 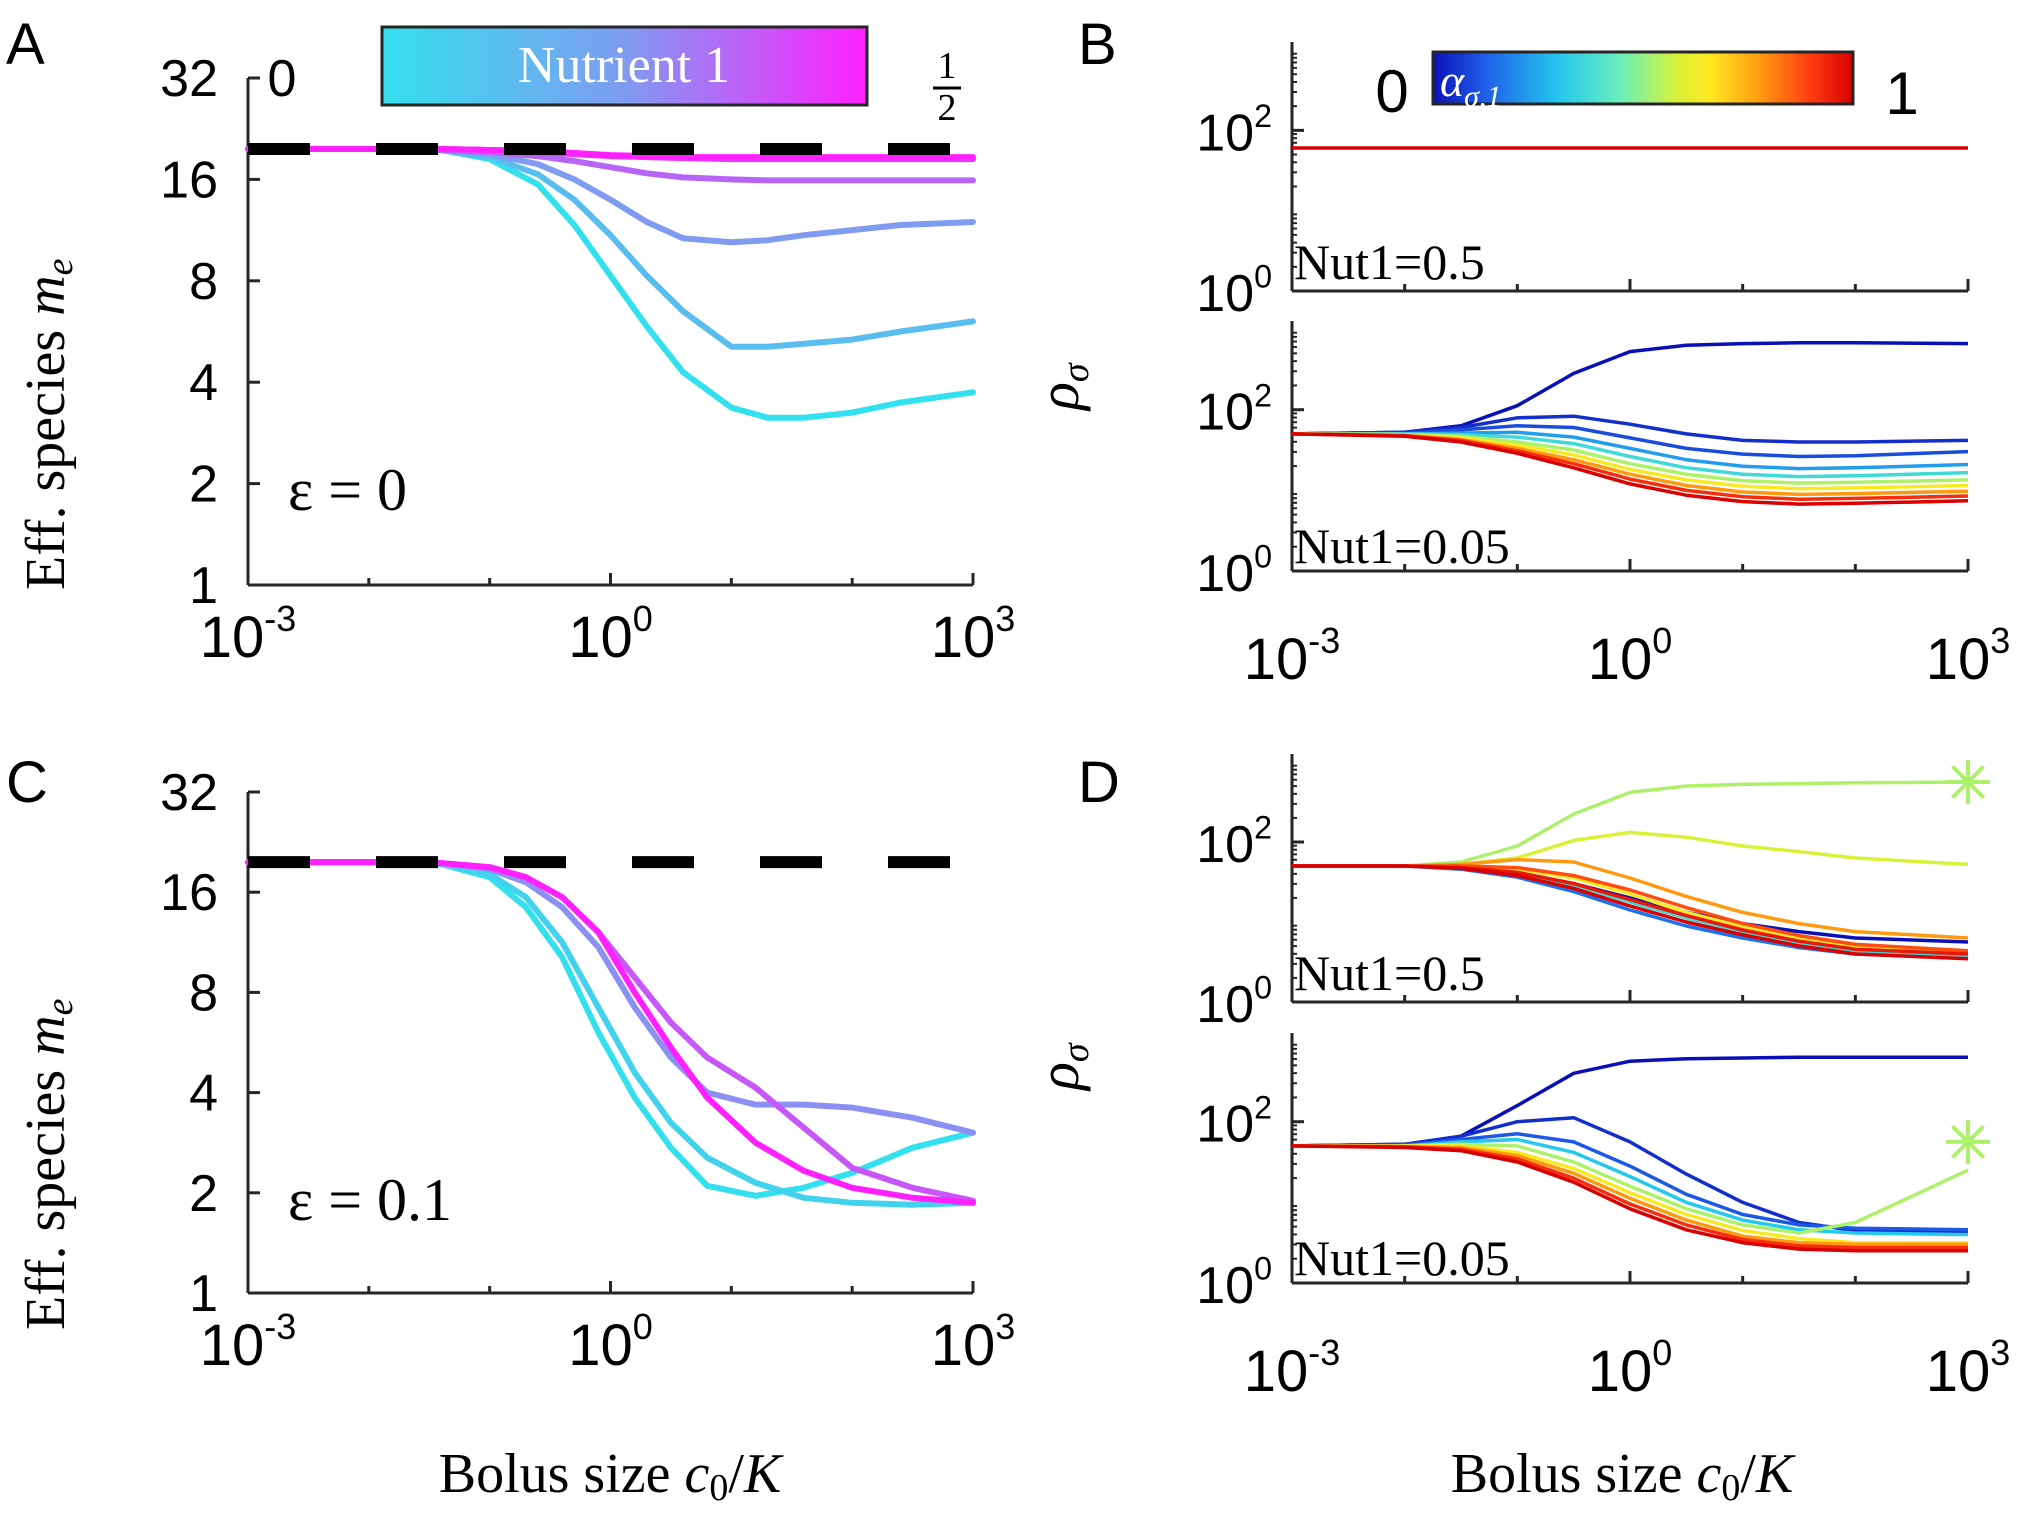 What do you see at coordinates (1097, 44) in the screenshot?
I see `panel-label-b: B` at bounding box center [1097, 44].